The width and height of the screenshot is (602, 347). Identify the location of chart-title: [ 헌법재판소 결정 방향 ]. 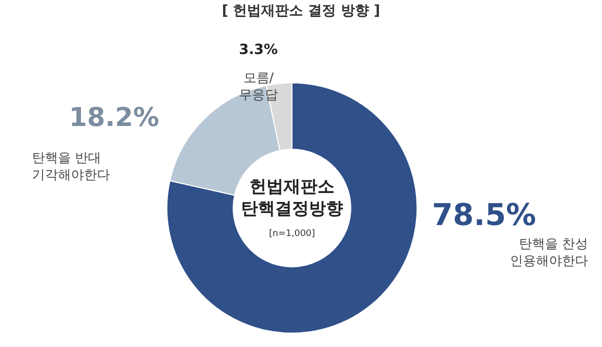
(301, 11).